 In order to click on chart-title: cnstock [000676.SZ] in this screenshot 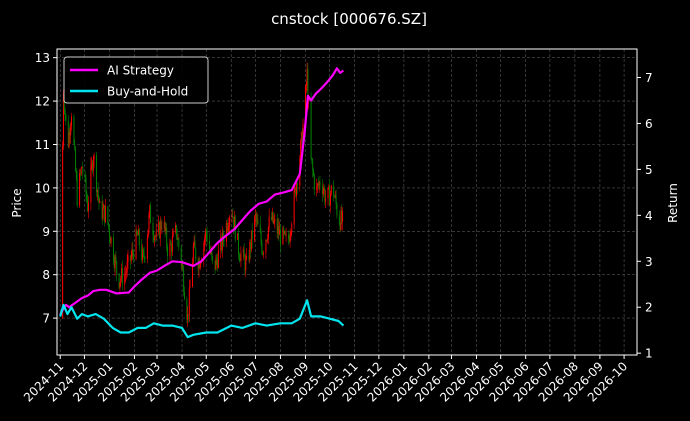, I will do `click(349, 19)`.